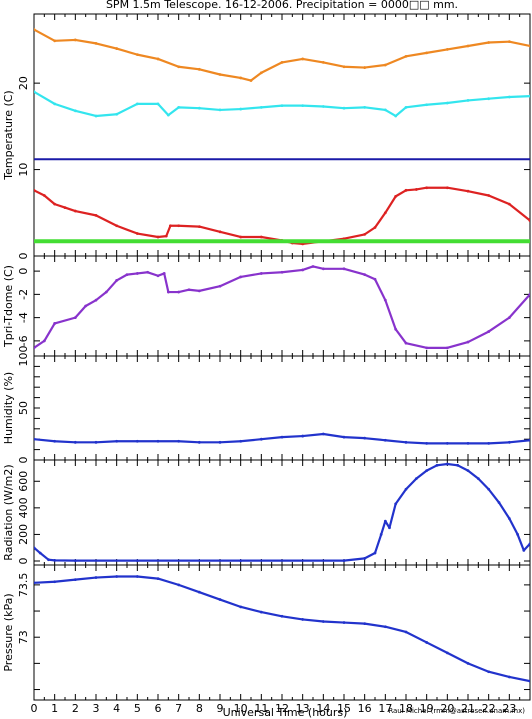 This screenshot has height=719, width=532. I want to click on y-tick-label: 73, so click(23, 637).